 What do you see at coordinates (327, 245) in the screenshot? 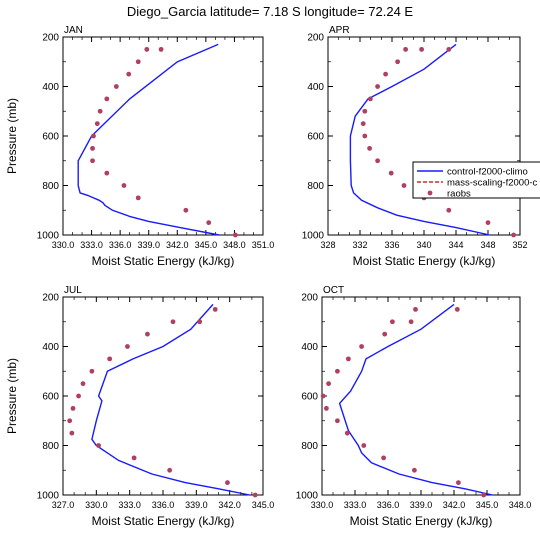
I see `x-tick-label: 328` at bounding box center [327, 245].